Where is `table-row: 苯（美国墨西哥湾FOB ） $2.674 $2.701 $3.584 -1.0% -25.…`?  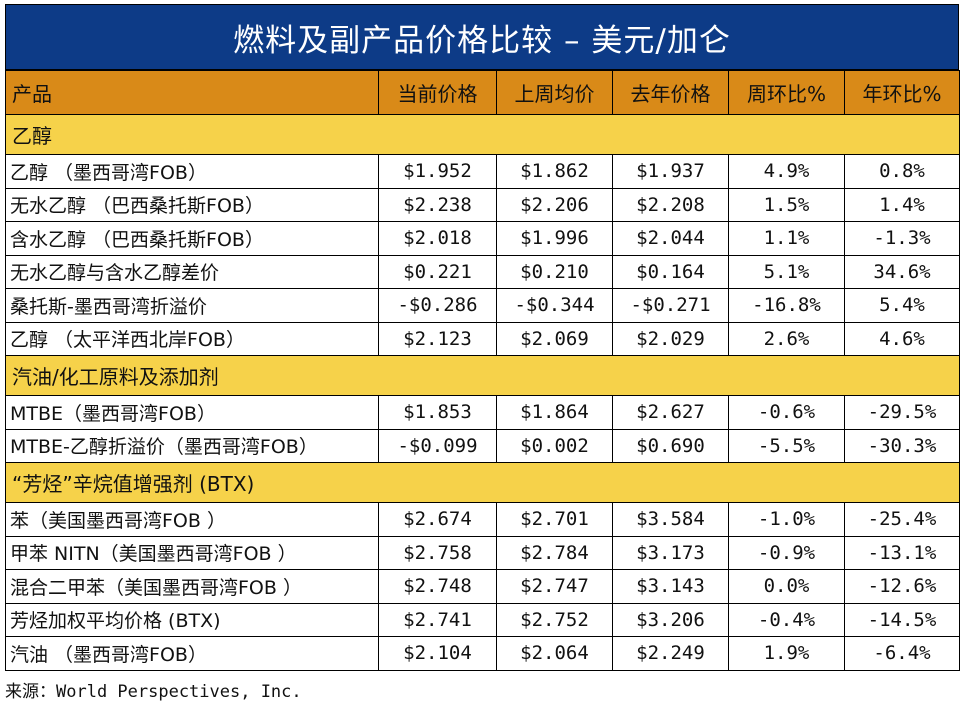
table-row: 苯（美国墨西哥湾FOB ） $2.674 $2.701 $3.584 -1.0% -25.… is located at coordinates (482, 519).